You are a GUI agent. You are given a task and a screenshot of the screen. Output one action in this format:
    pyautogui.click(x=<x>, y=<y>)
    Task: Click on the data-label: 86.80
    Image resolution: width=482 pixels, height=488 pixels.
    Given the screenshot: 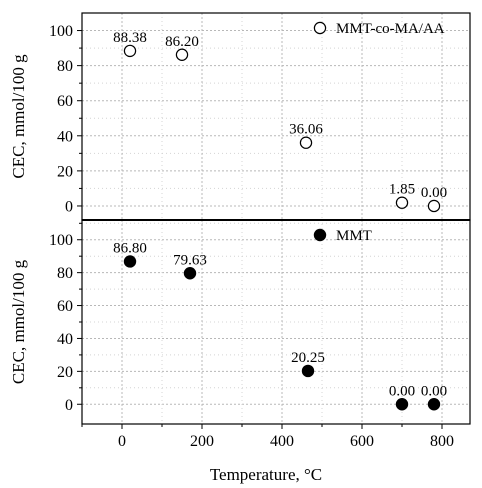 What is the action you would take?
    pyautogui.click(x=130, y=248)
    